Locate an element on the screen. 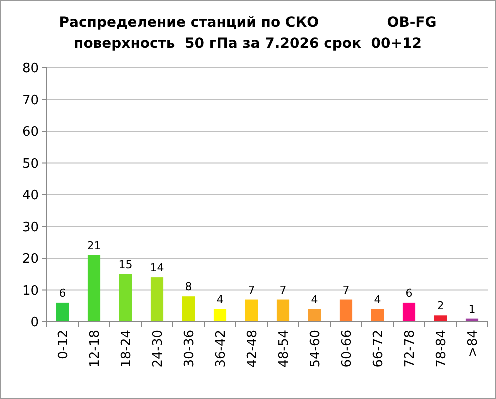 The width and height of the screenshot is (496, 399). y-tick-label: 80 is located at coordinates (30, 69).